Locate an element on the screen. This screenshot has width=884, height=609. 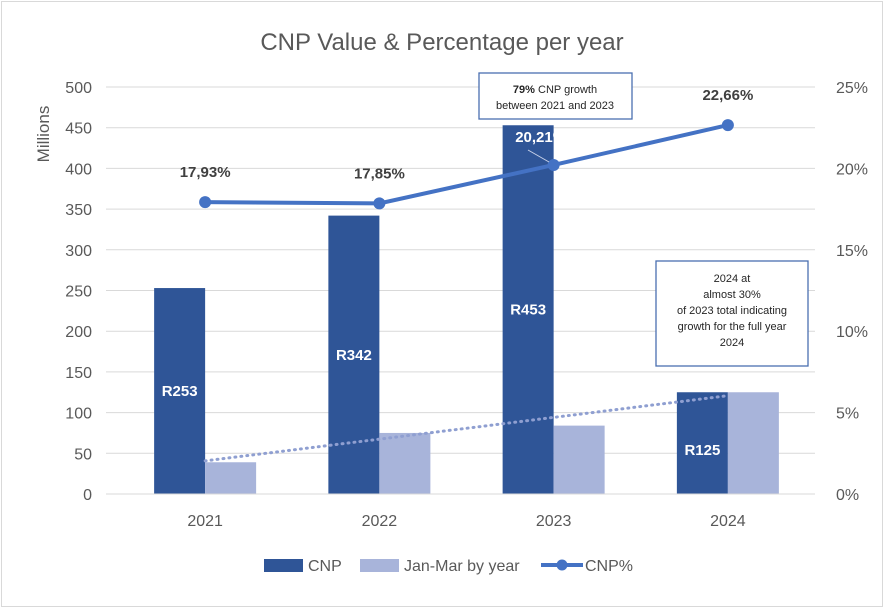
annotation-projection-text: 2024 at is located at coordinates (732, 279).